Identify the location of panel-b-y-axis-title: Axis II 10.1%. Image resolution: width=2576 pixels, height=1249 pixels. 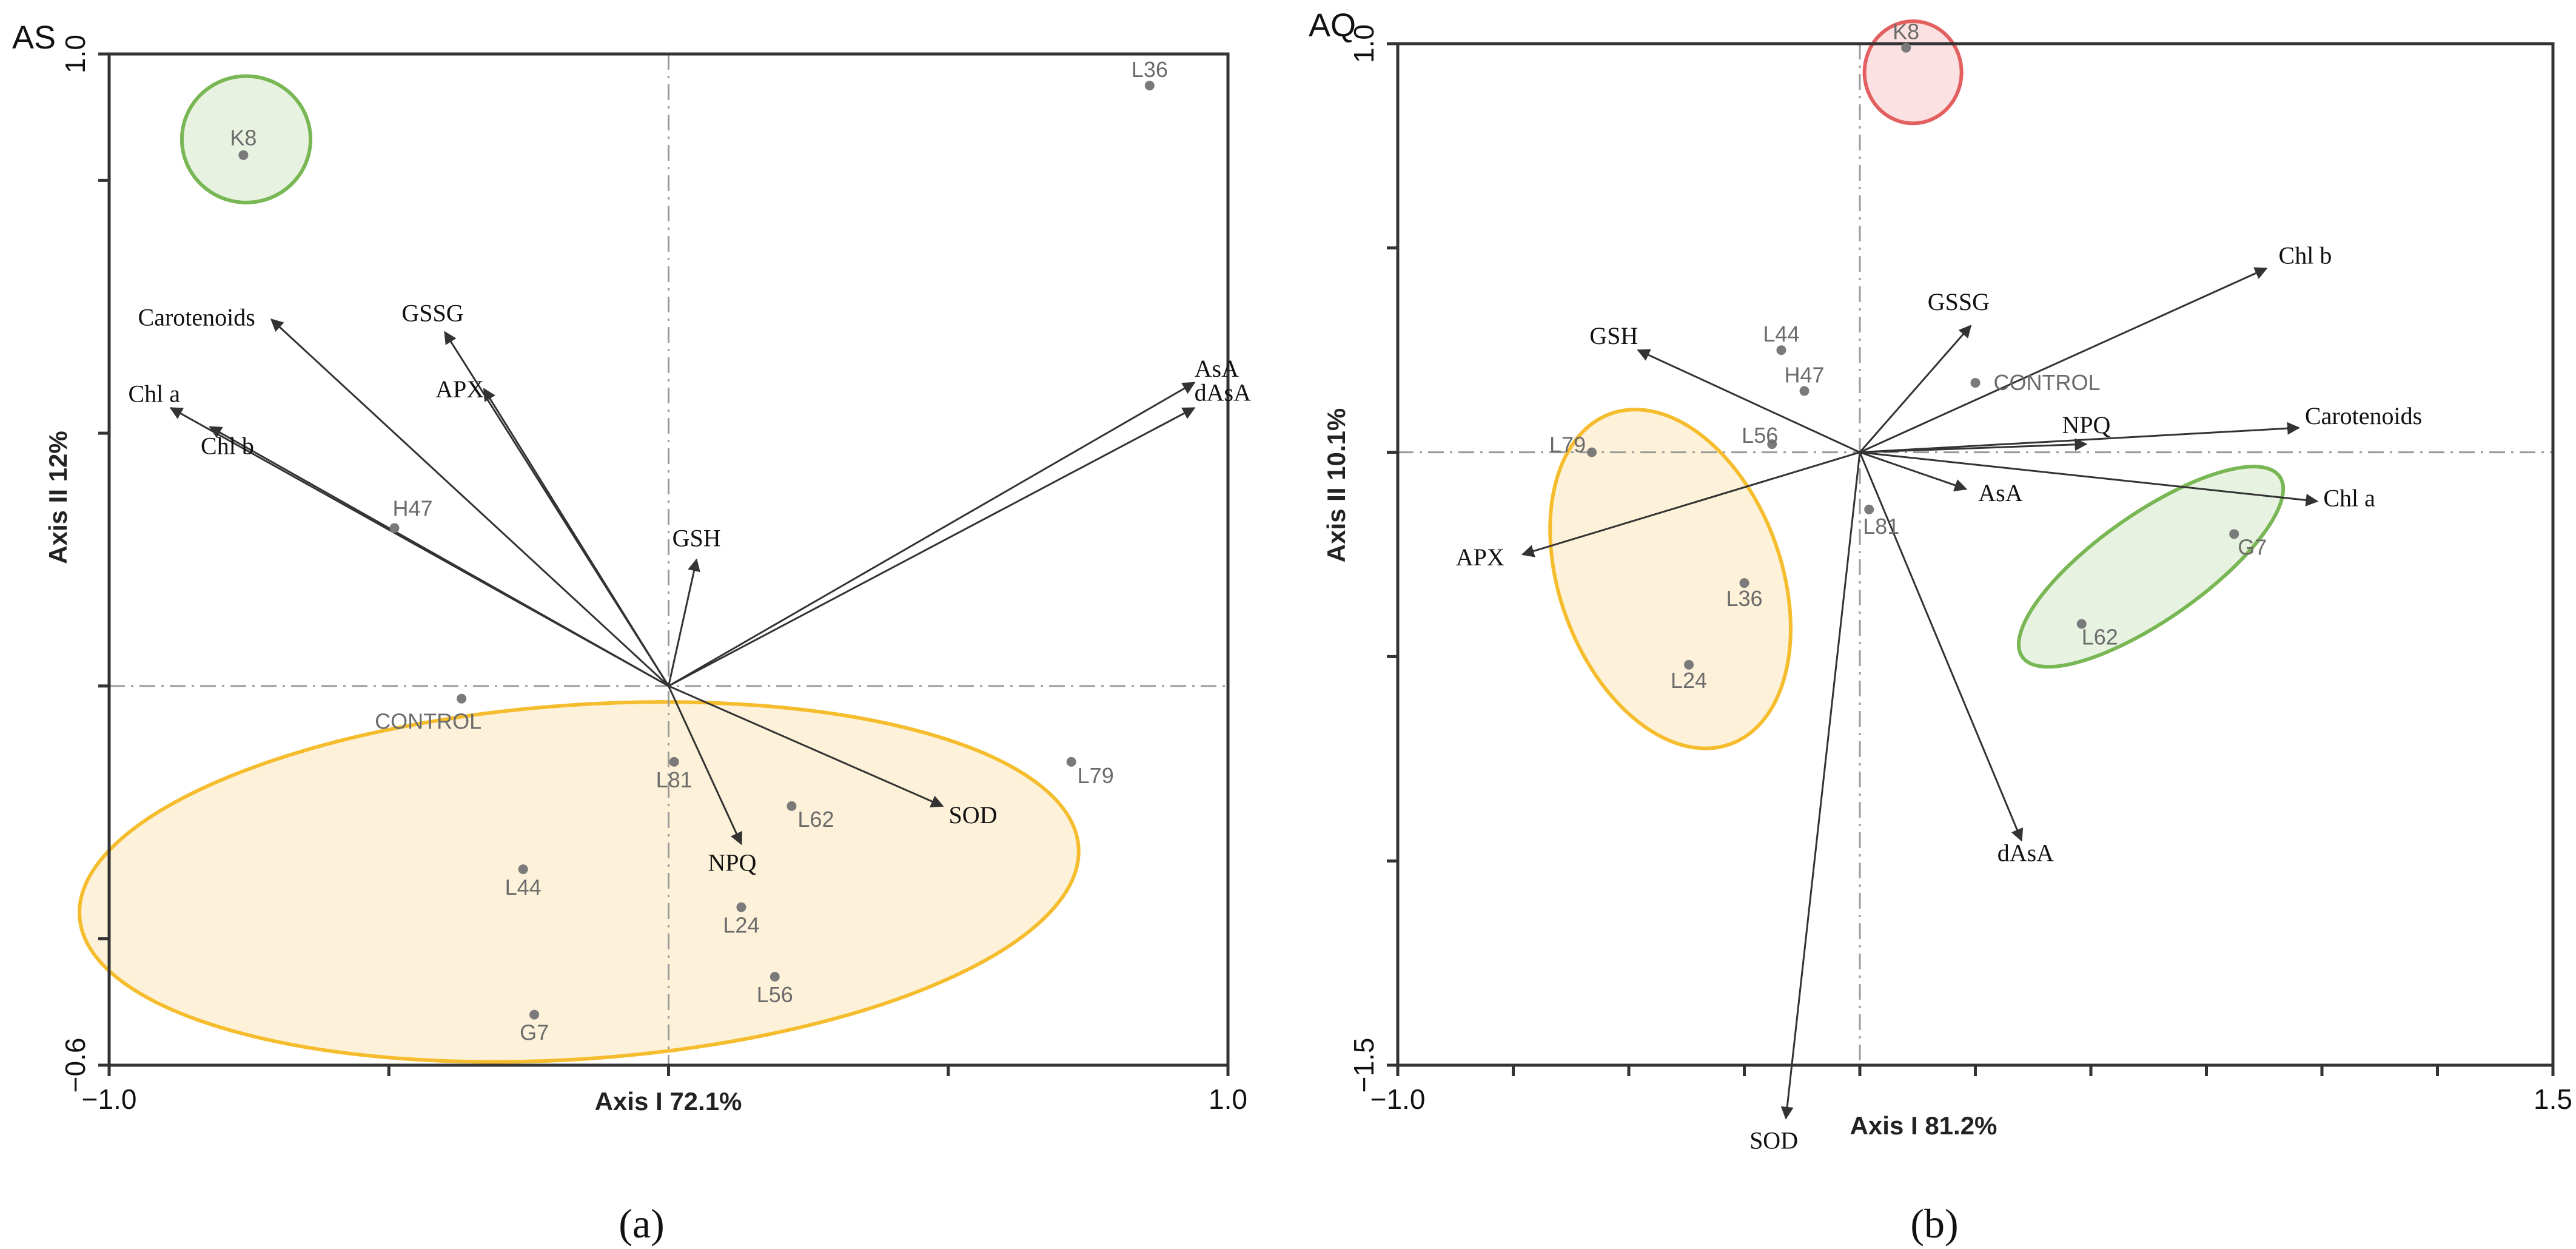
(1336, 485).